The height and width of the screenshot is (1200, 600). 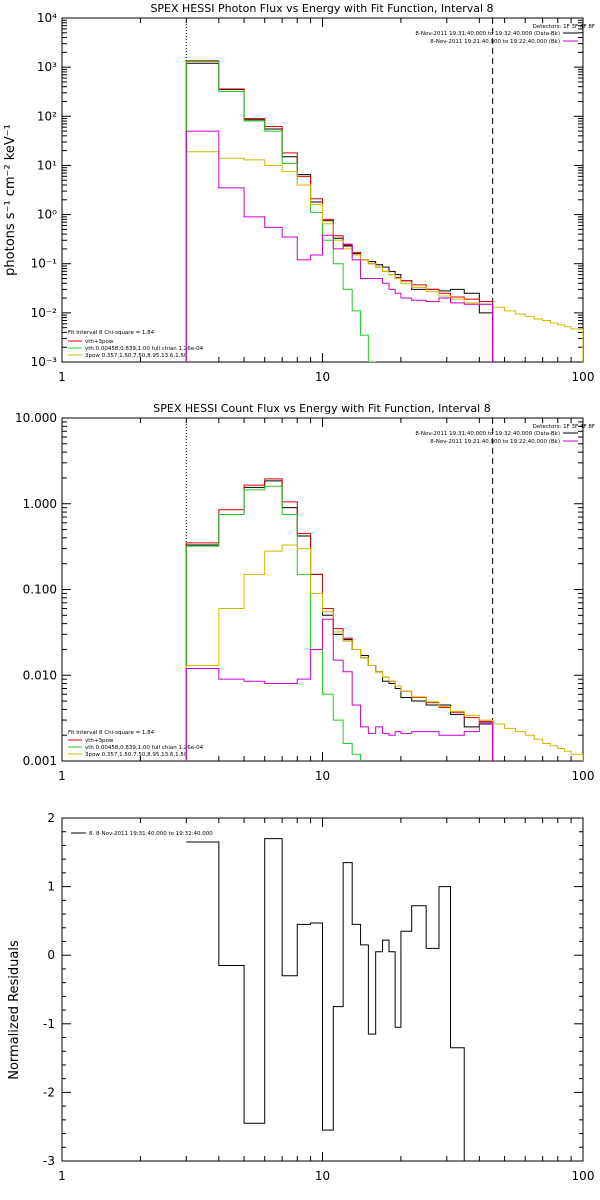 I want to click on count-flux-y-tick-label: 0.001, so click(x=40, y=761).